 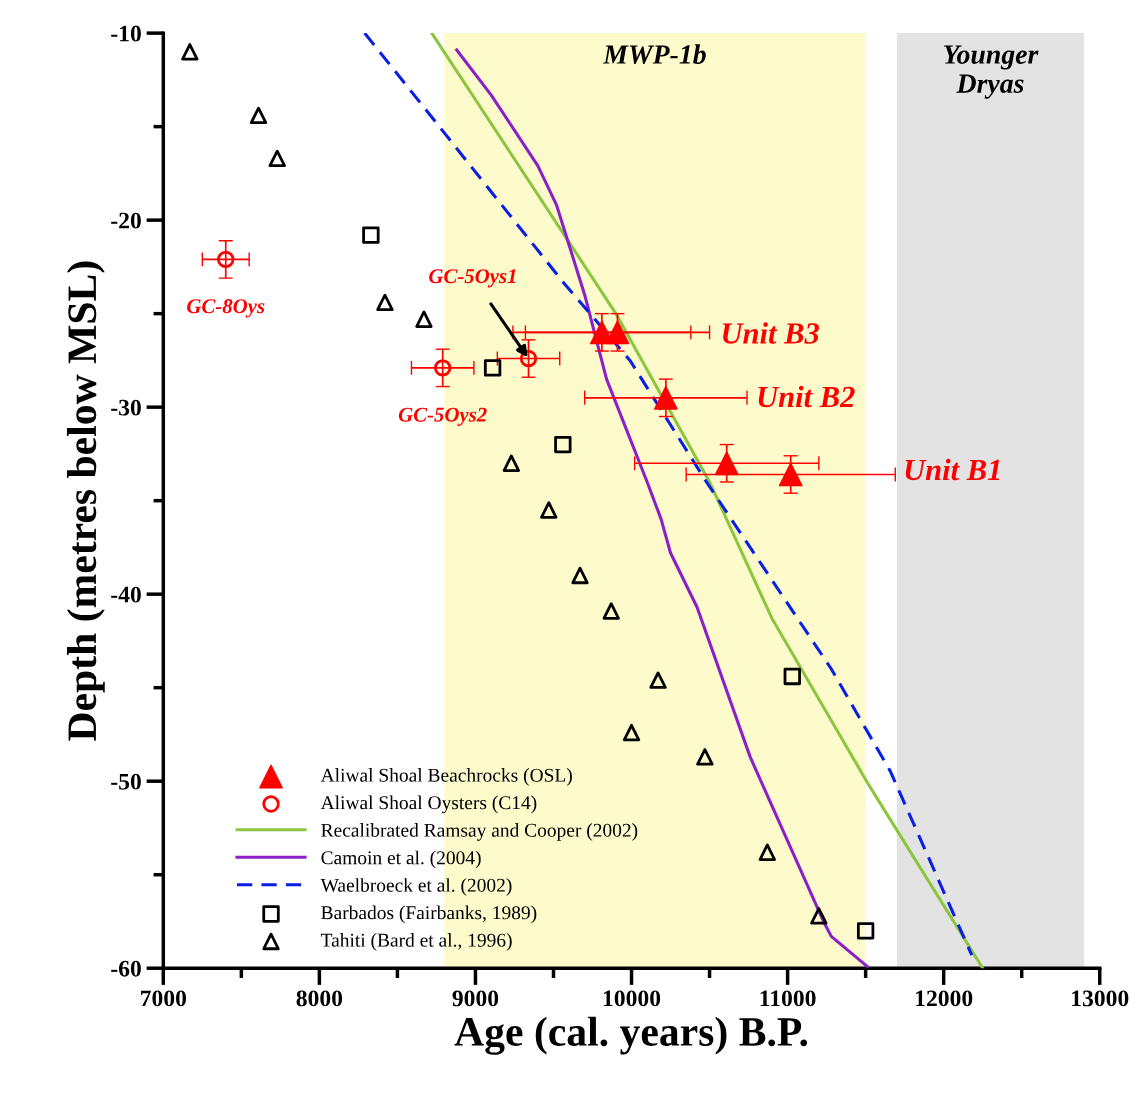 What do you see at coordinates (631, 1035) in the screenshot?
I see `x-axis-title: Age (cal. years) B.P.` at bounding box center [631, 1035].